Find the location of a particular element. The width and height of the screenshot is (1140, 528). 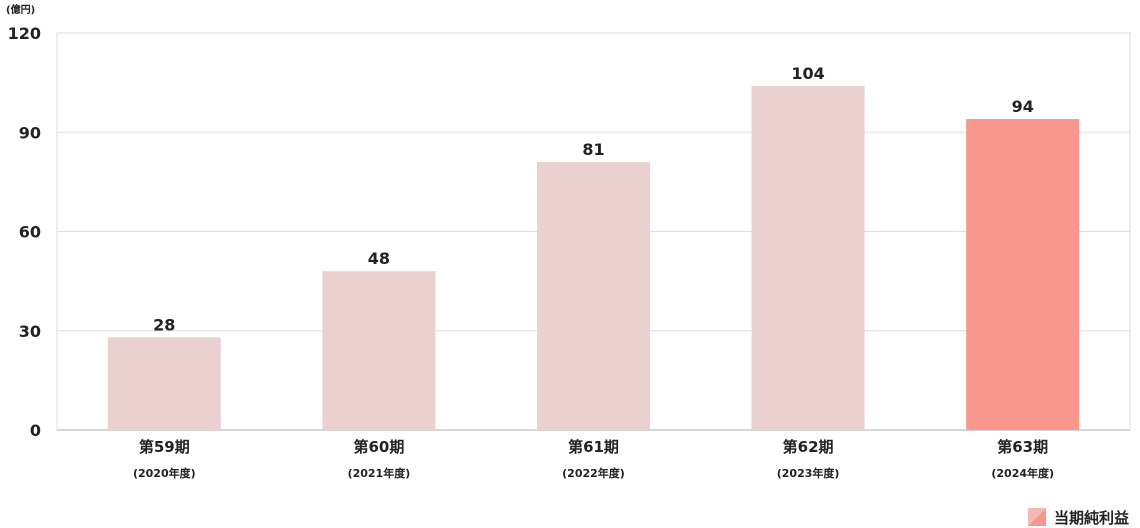

legend: 当期純利益 is located at coordinates (1078, 517).